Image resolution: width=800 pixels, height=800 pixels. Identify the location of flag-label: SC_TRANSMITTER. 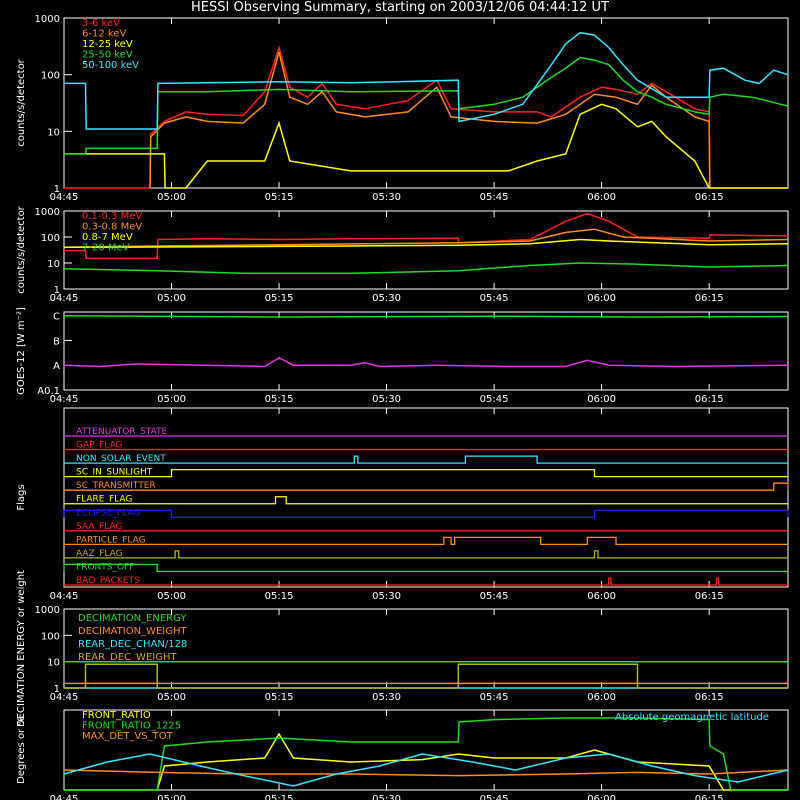
(116, 486).